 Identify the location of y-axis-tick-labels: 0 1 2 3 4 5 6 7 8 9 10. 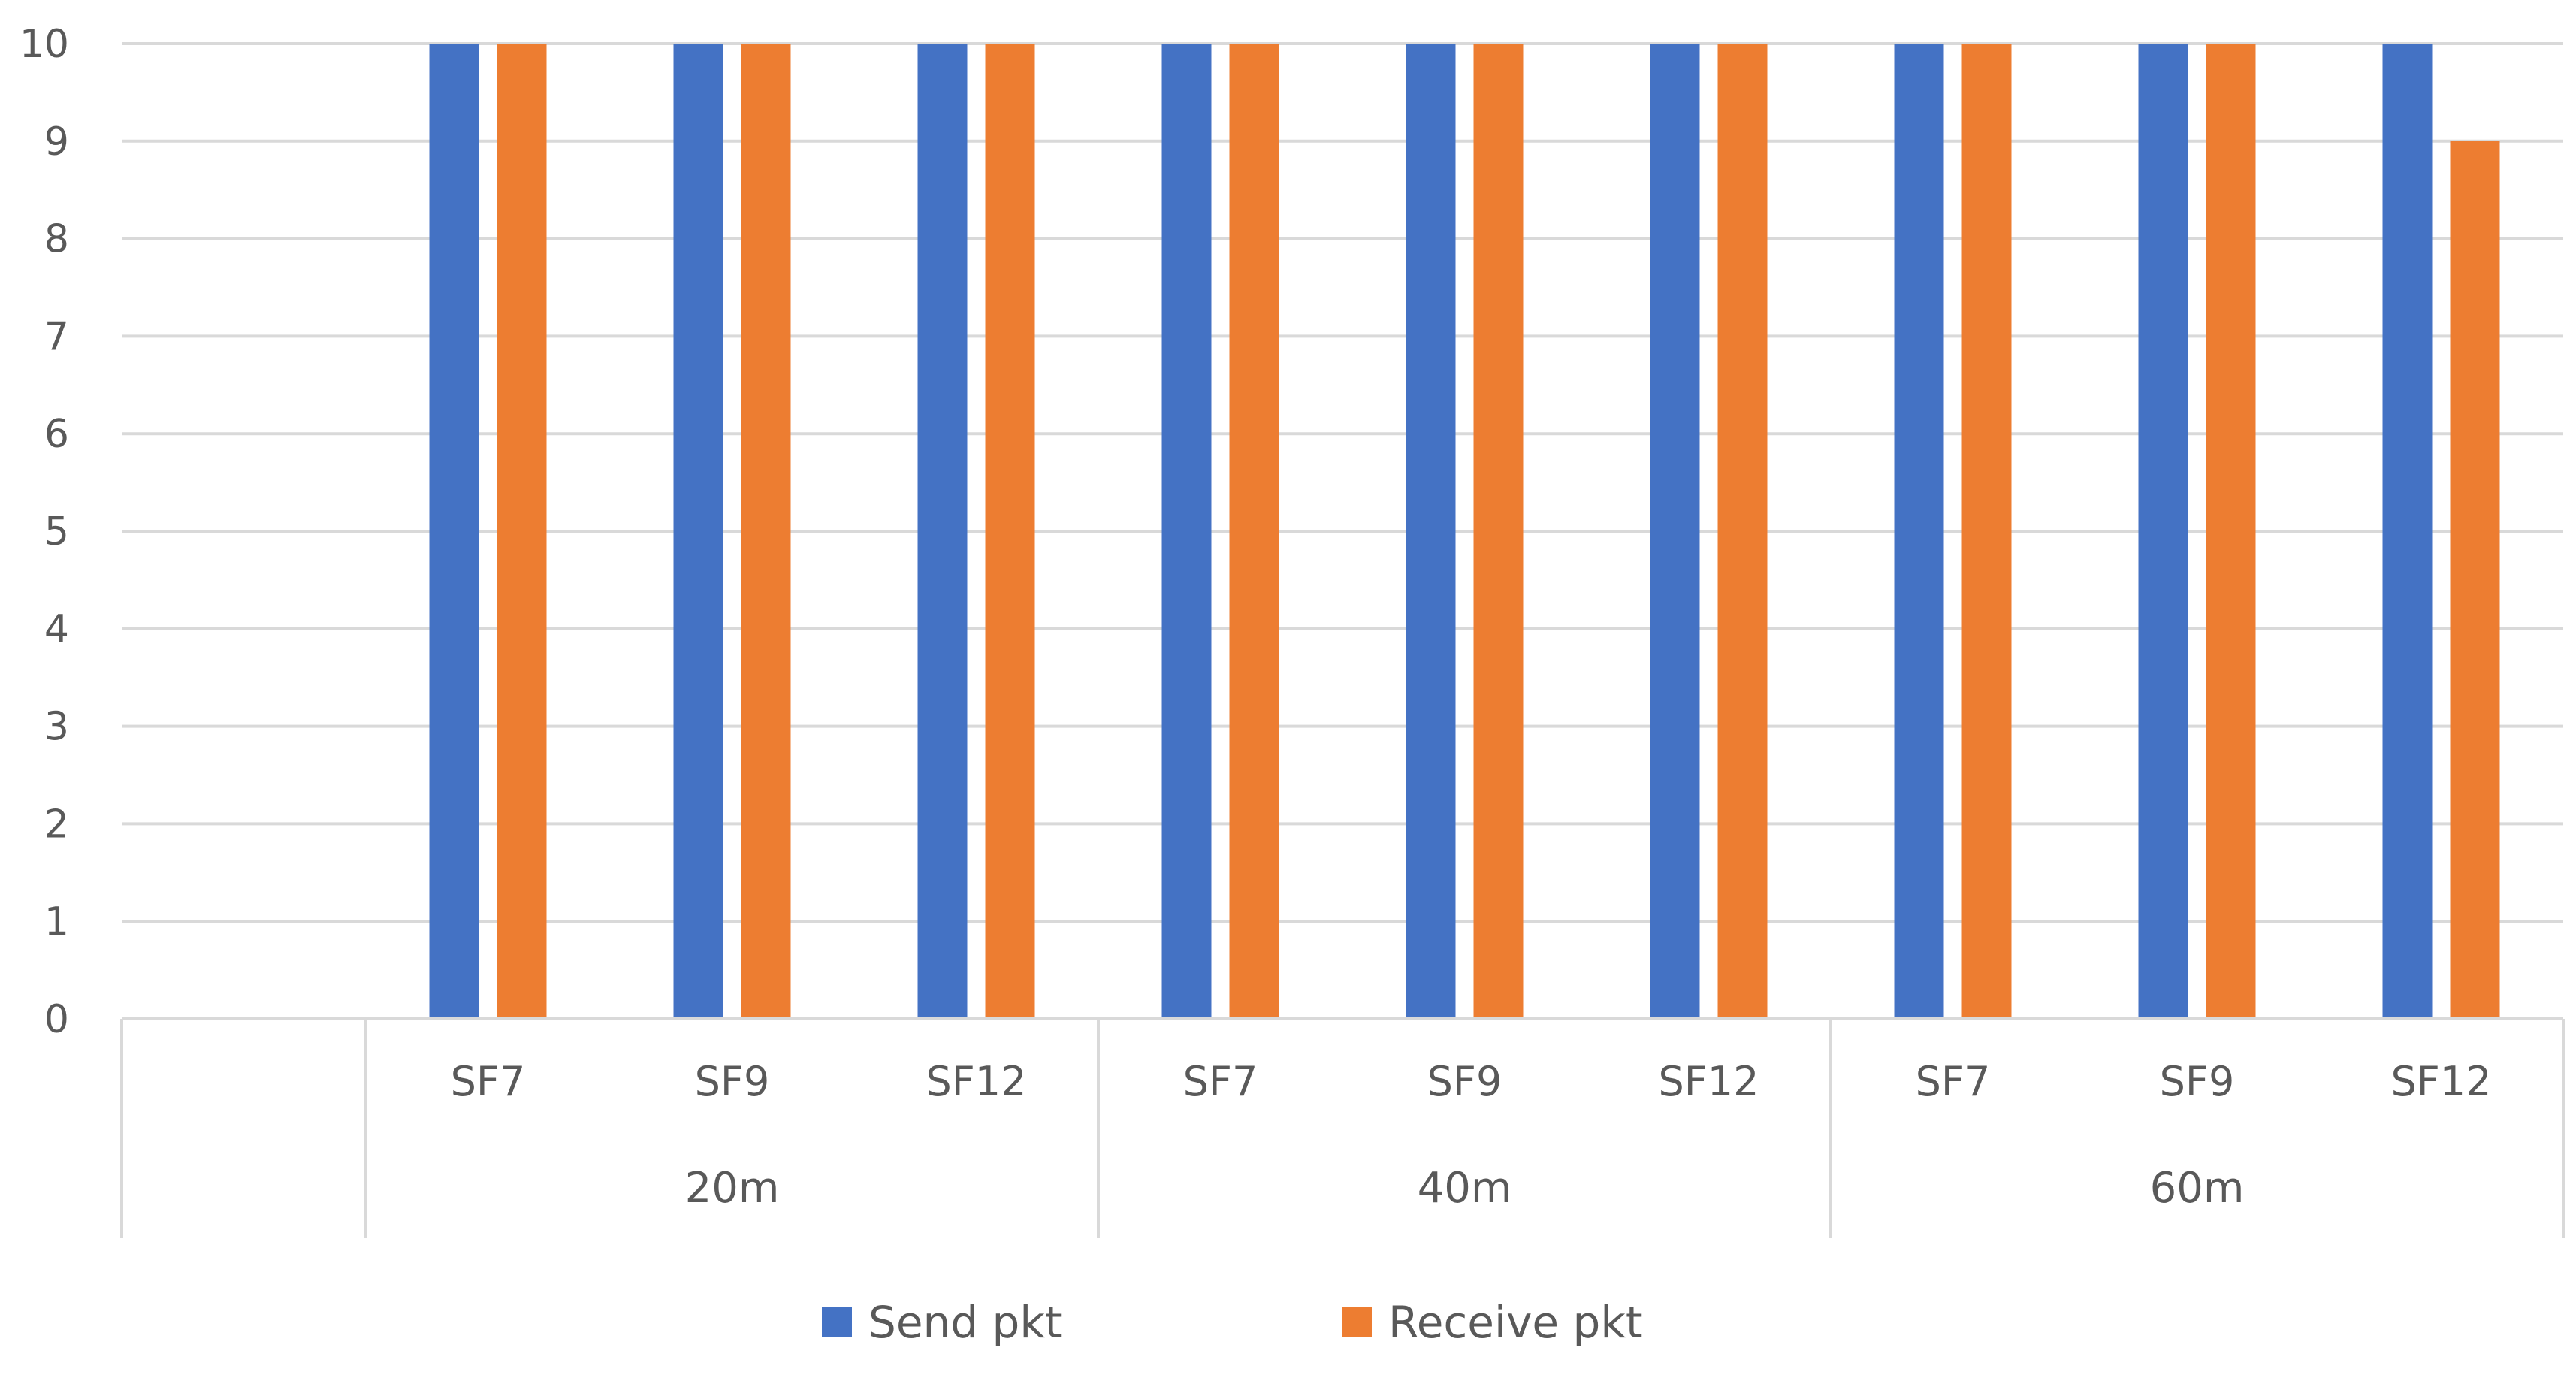
(44, 532).